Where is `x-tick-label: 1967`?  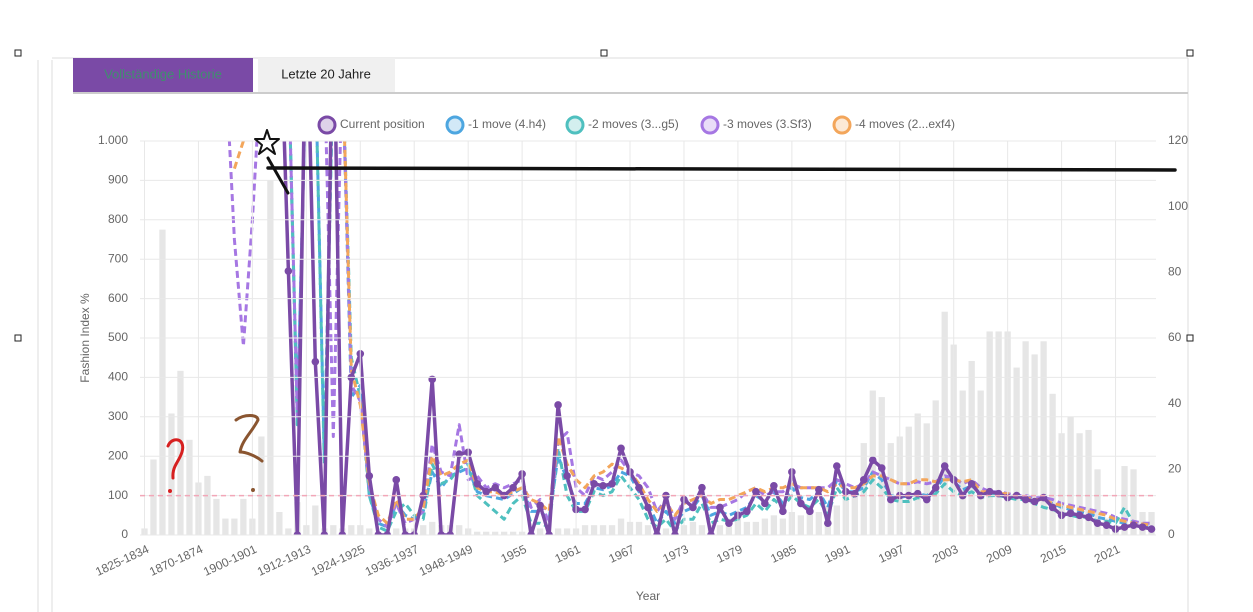
x-tick-label: 1967 is located at coordinates (622, 554).